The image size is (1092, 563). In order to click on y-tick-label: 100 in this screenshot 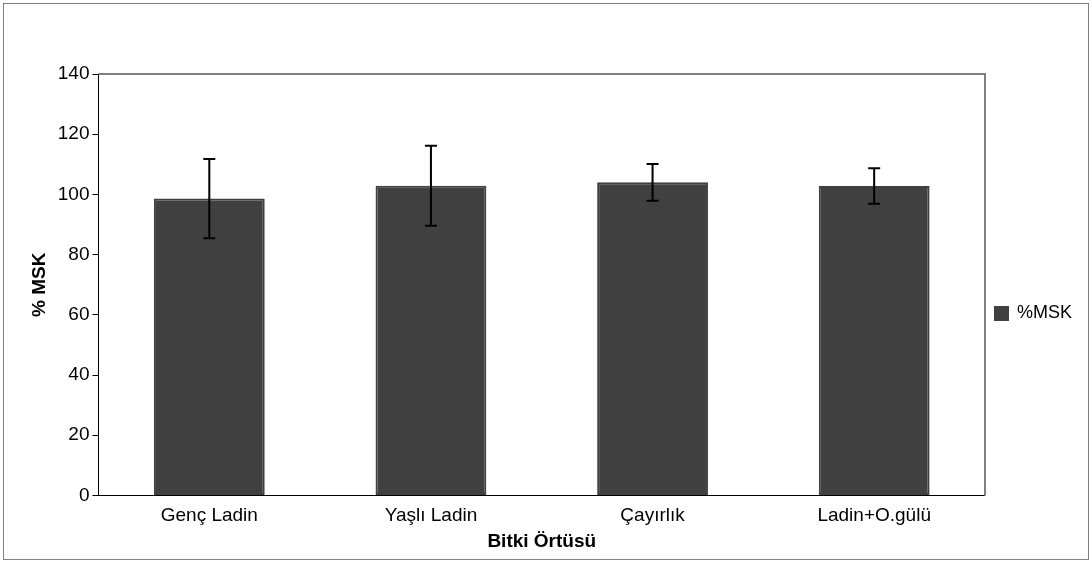, I will do `click(73, 193)`.